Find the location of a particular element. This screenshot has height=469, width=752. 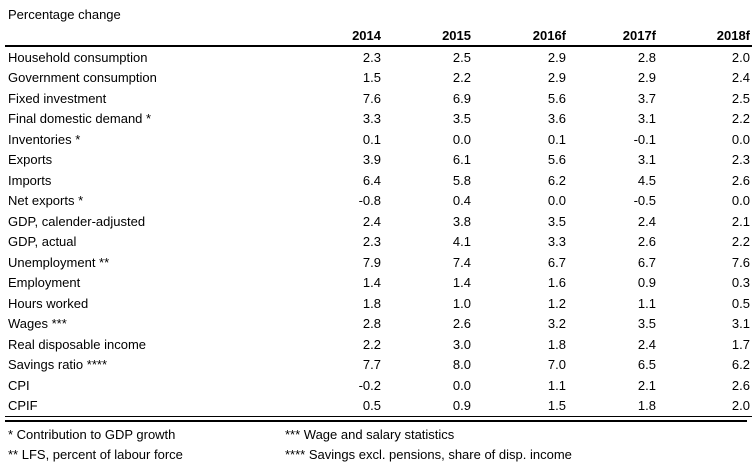

value-cell: 0.5 is located at coordinates (342, 406).